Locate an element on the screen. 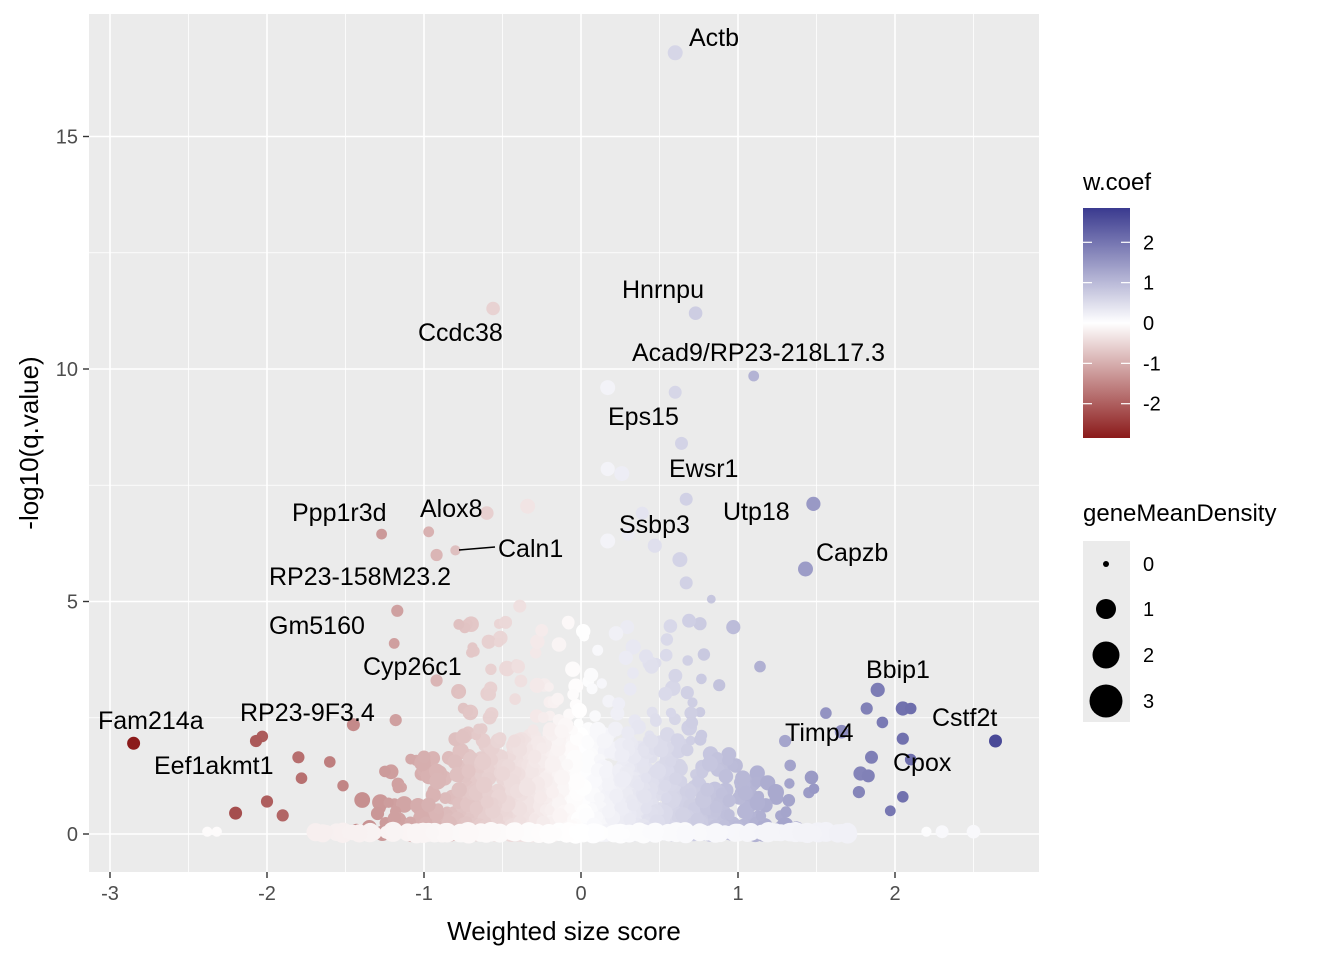 Image resolution: width=1344 pixels, height=960 pixels. gene-label: Gm5160 is located at coordinates (317, 626).